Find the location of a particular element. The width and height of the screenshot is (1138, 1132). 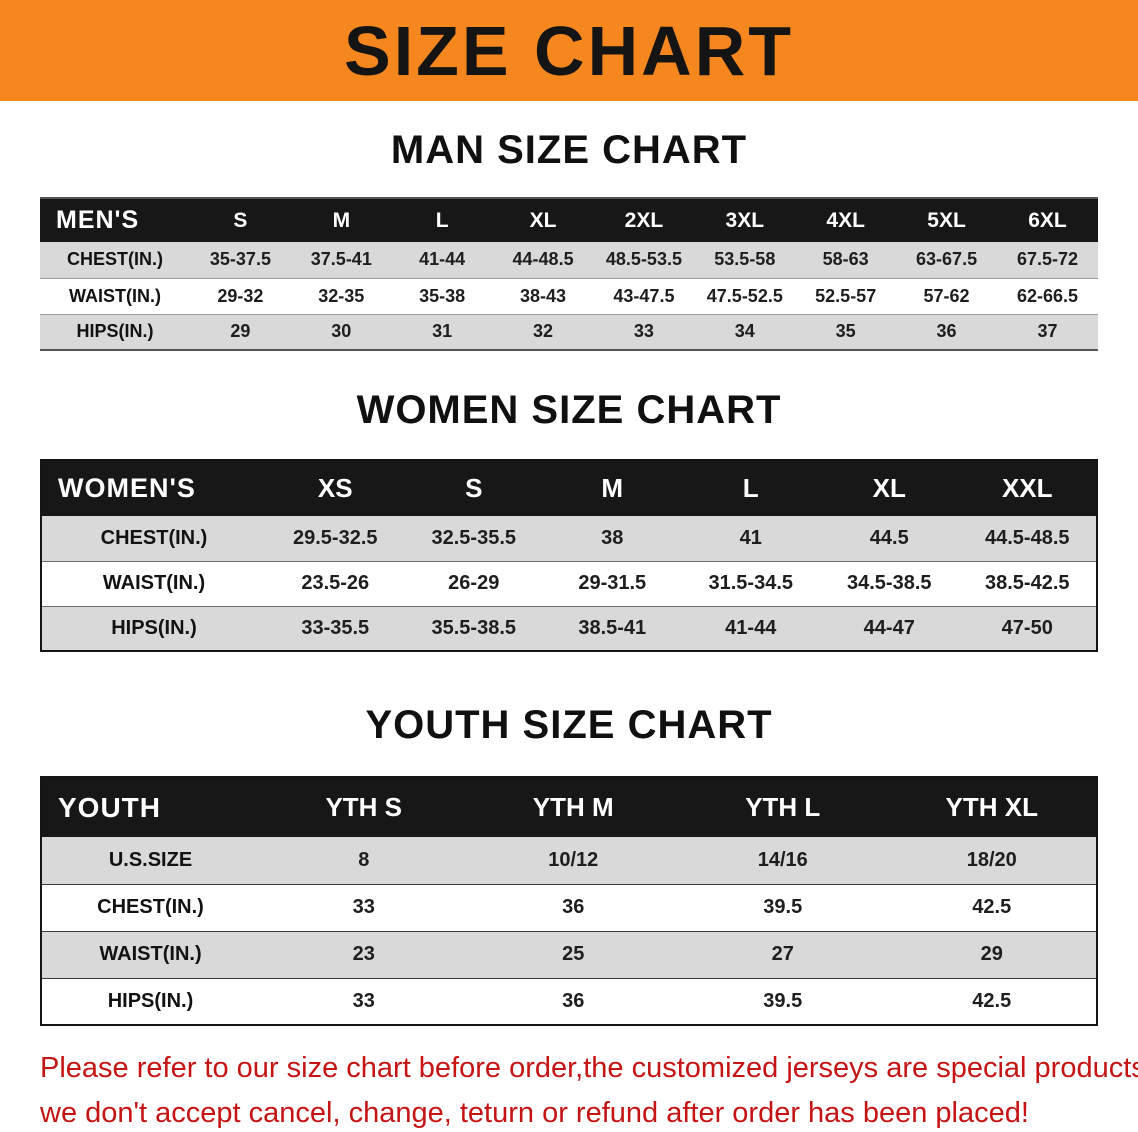

size-header-cell: 6XL is located at coordinates (1047, 220).